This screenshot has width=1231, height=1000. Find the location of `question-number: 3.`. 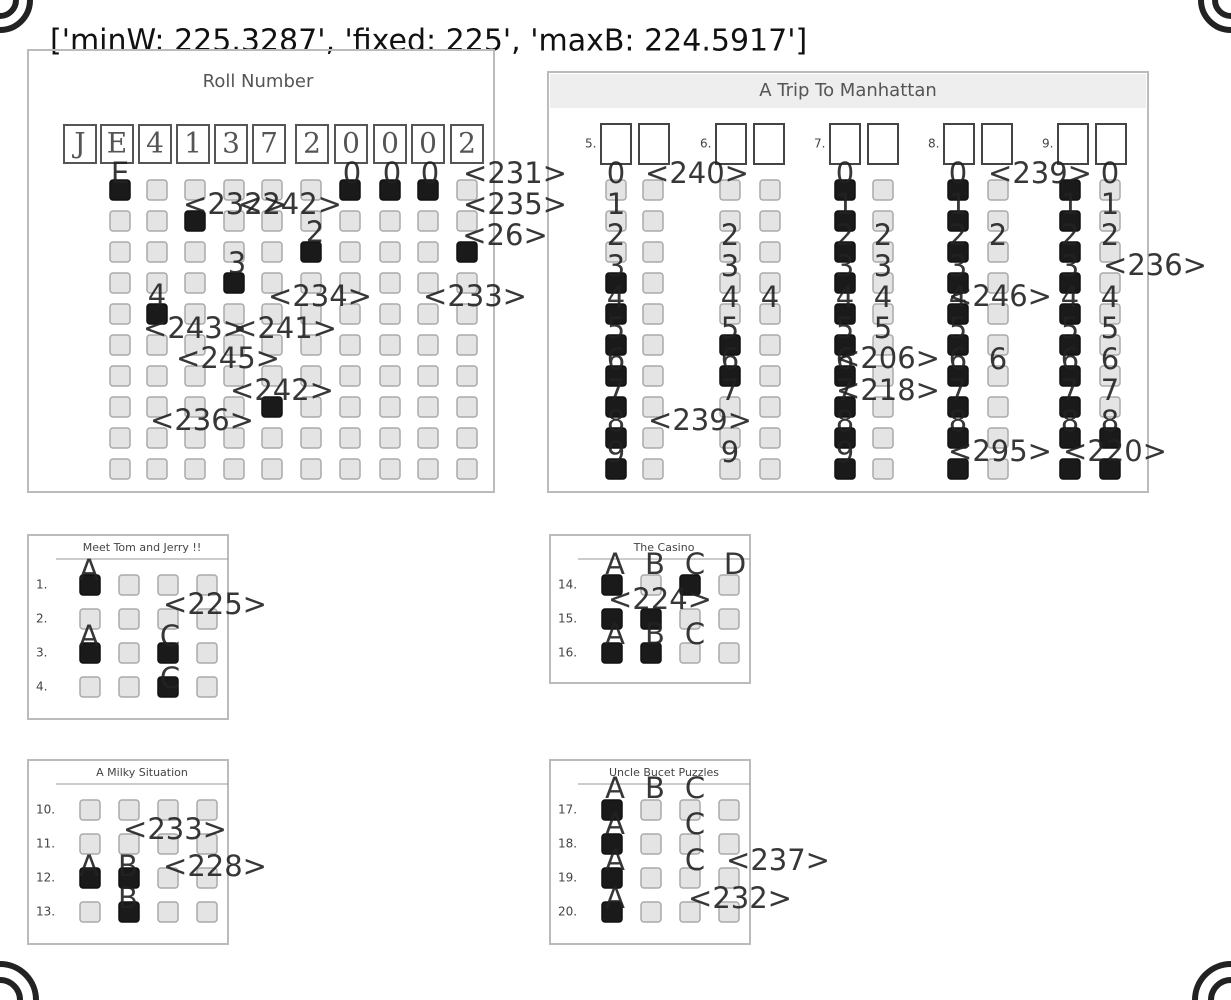

question-number: 3. is located at coordinates (41, 653).